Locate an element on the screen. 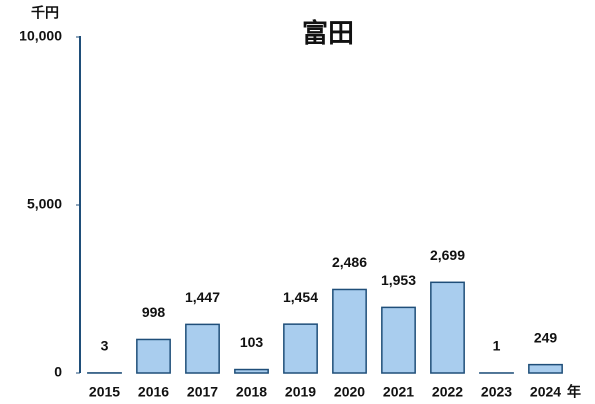 This screenshot has width=595, height=404. data-label: 103 is located at coordinates (252, 342).